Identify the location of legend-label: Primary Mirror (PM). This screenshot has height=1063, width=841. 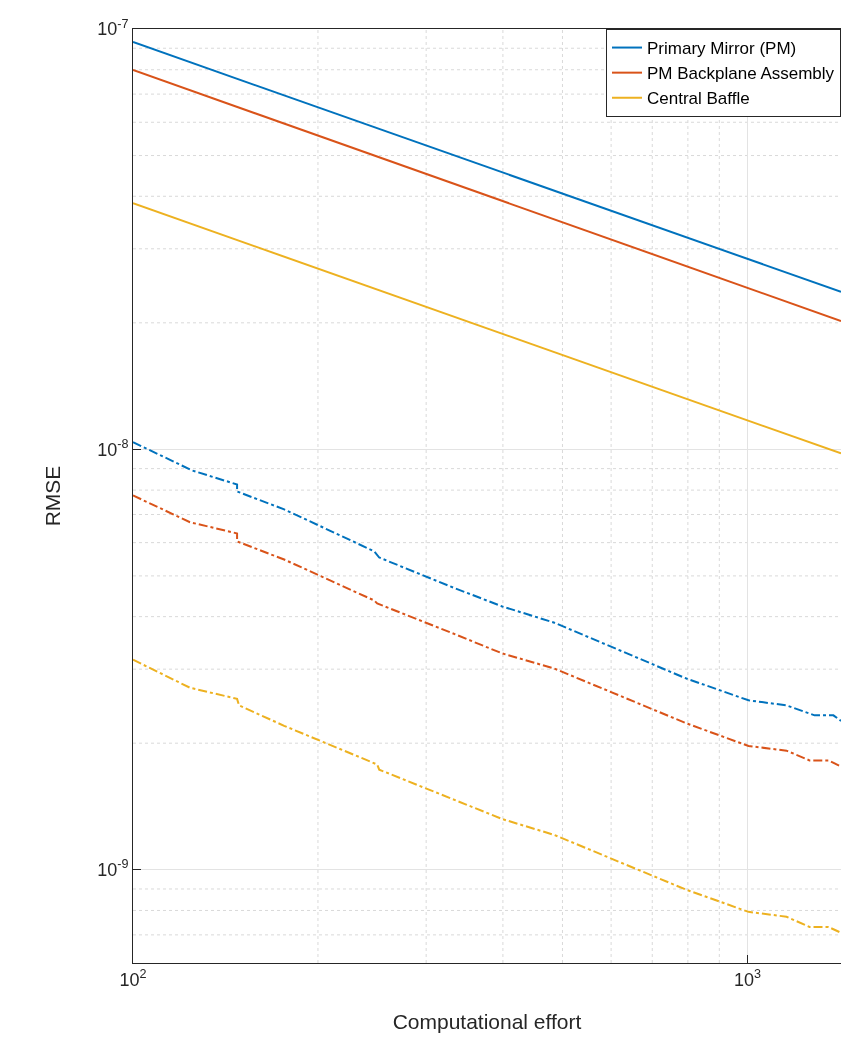
(722, 49).